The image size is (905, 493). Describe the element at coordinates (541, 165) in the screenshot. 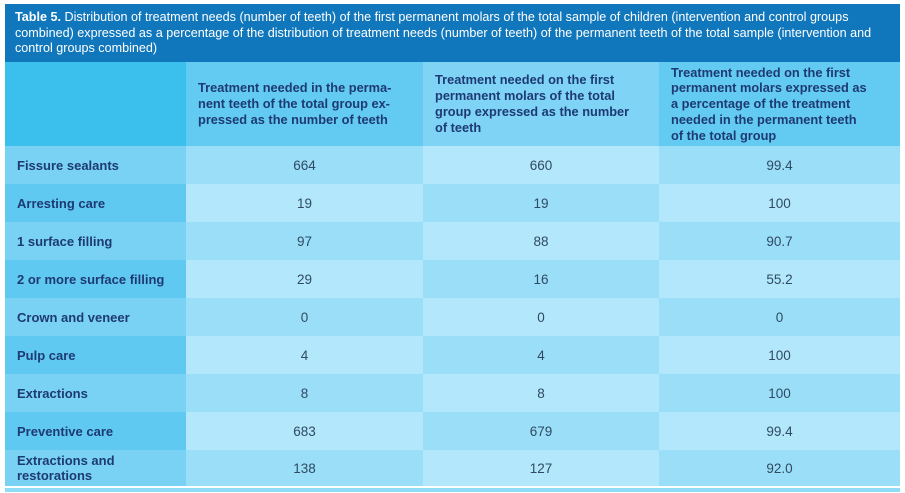

I see `cell-value: 660` at that location.